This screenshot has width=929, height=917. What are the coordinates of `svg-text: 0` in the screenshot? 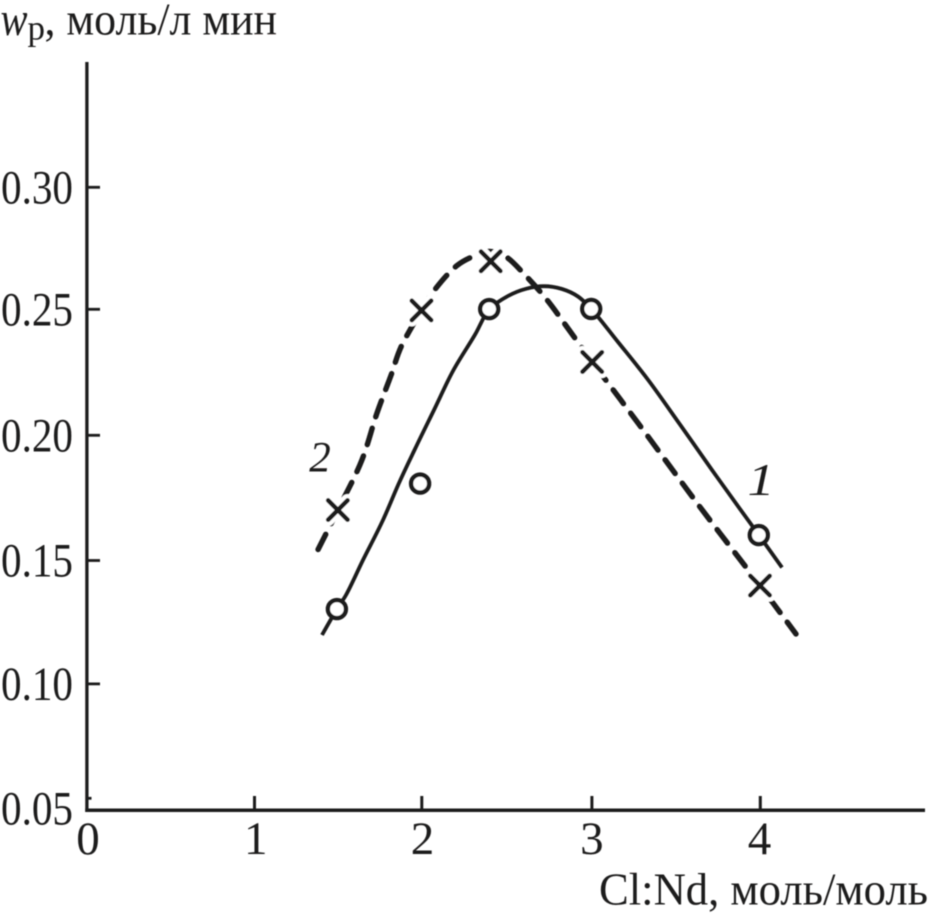 It's located at (88, 839).